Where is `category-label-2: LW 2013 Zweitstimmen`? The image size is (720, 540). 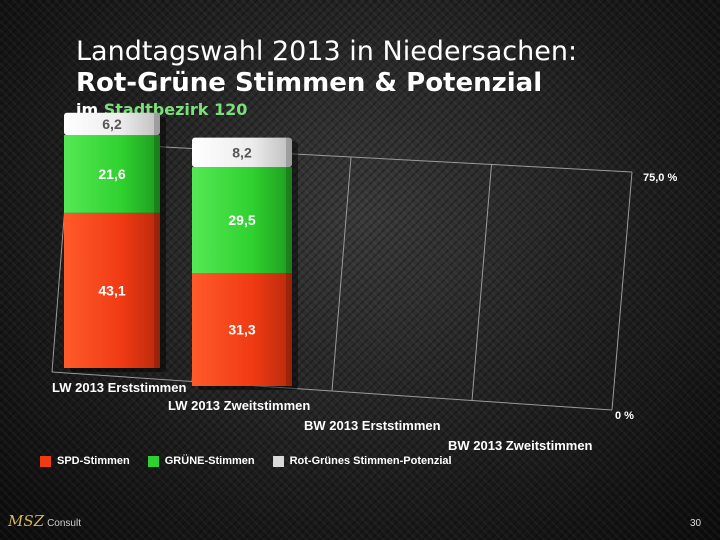 category-label-2: LW 2013 Zweitstimmen is located at coordinates (239, 405).